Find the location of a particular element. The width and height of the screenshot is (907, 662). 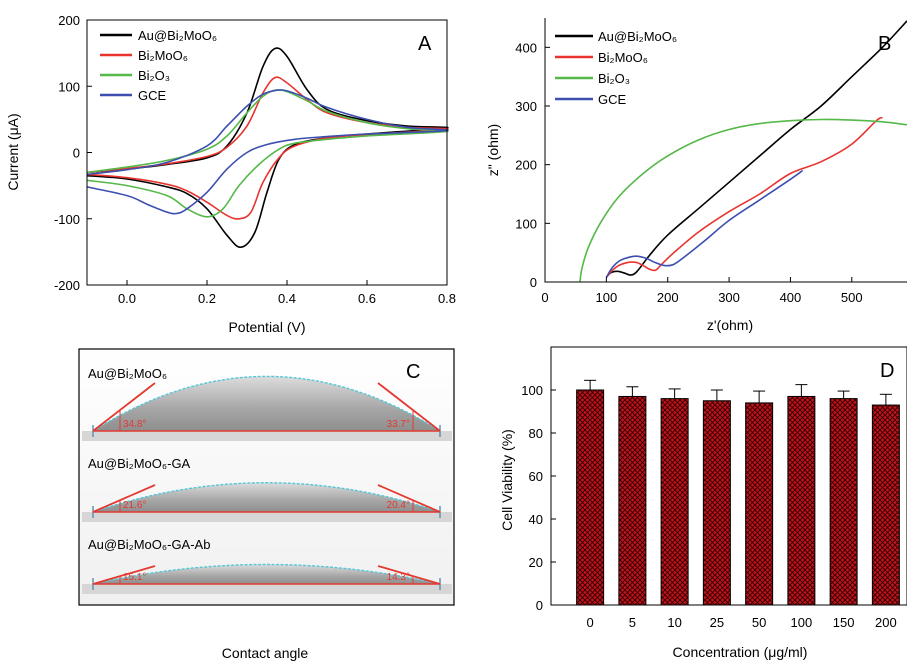

left-angle-value: 15.1° is located at coordinates (134, 577).